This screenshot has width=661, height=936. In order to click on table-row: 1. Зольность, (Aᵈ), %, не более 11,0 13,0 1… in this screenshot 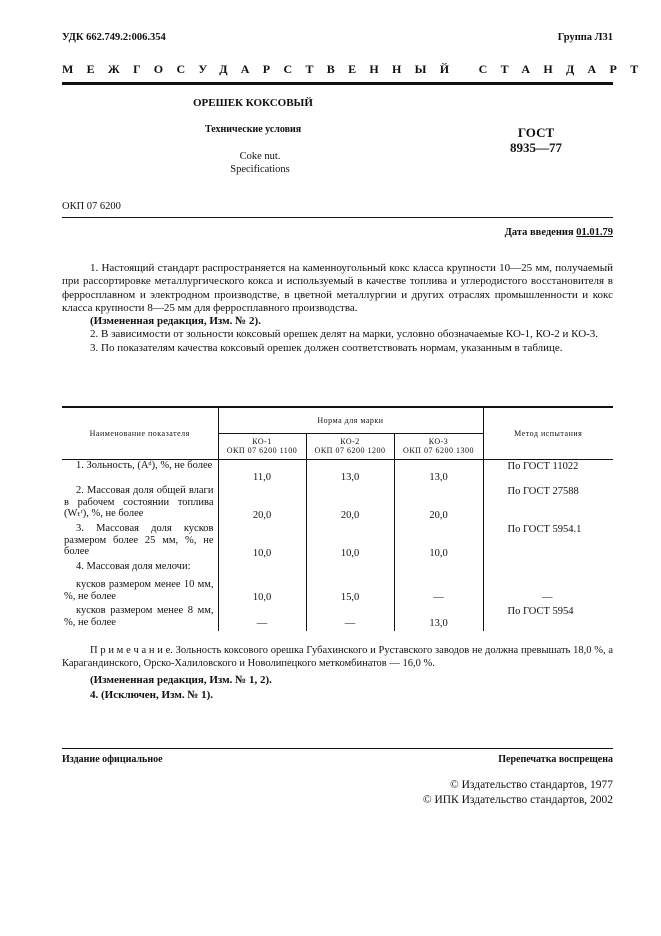, I will do `click(337, 472)`.